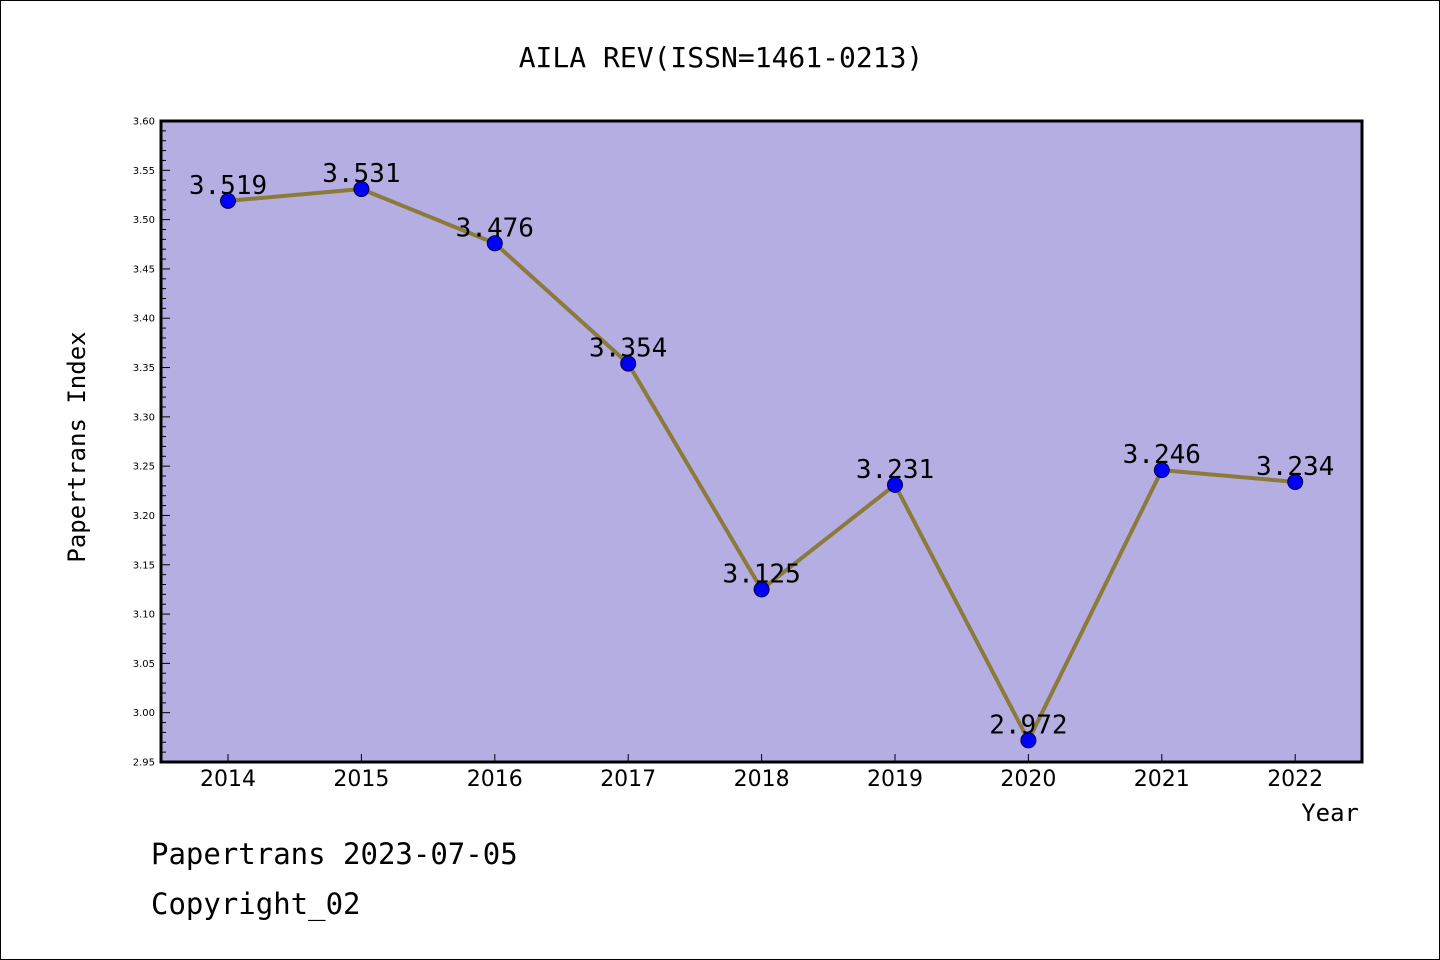 This screenshot has width=1440, height=960. I want to click on y-tick-label: 3.40, so click(144, 319).